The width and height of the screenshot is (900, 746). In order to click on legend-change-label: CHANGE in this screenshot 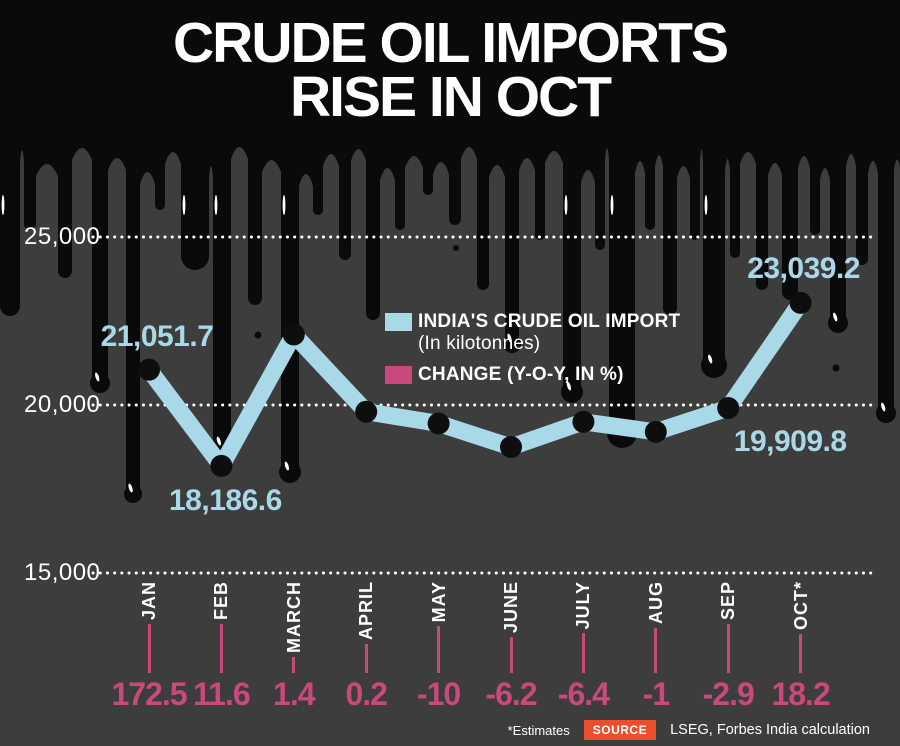, I will do `click(460, 374)`.